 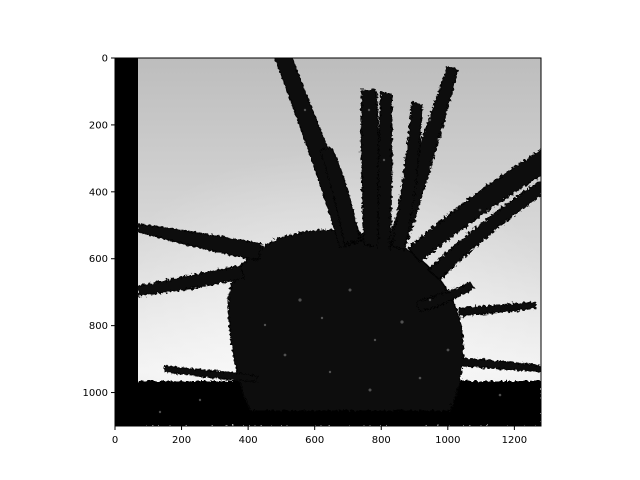 I want to click on x-tick-label: 600, so click(x=314, y=440).